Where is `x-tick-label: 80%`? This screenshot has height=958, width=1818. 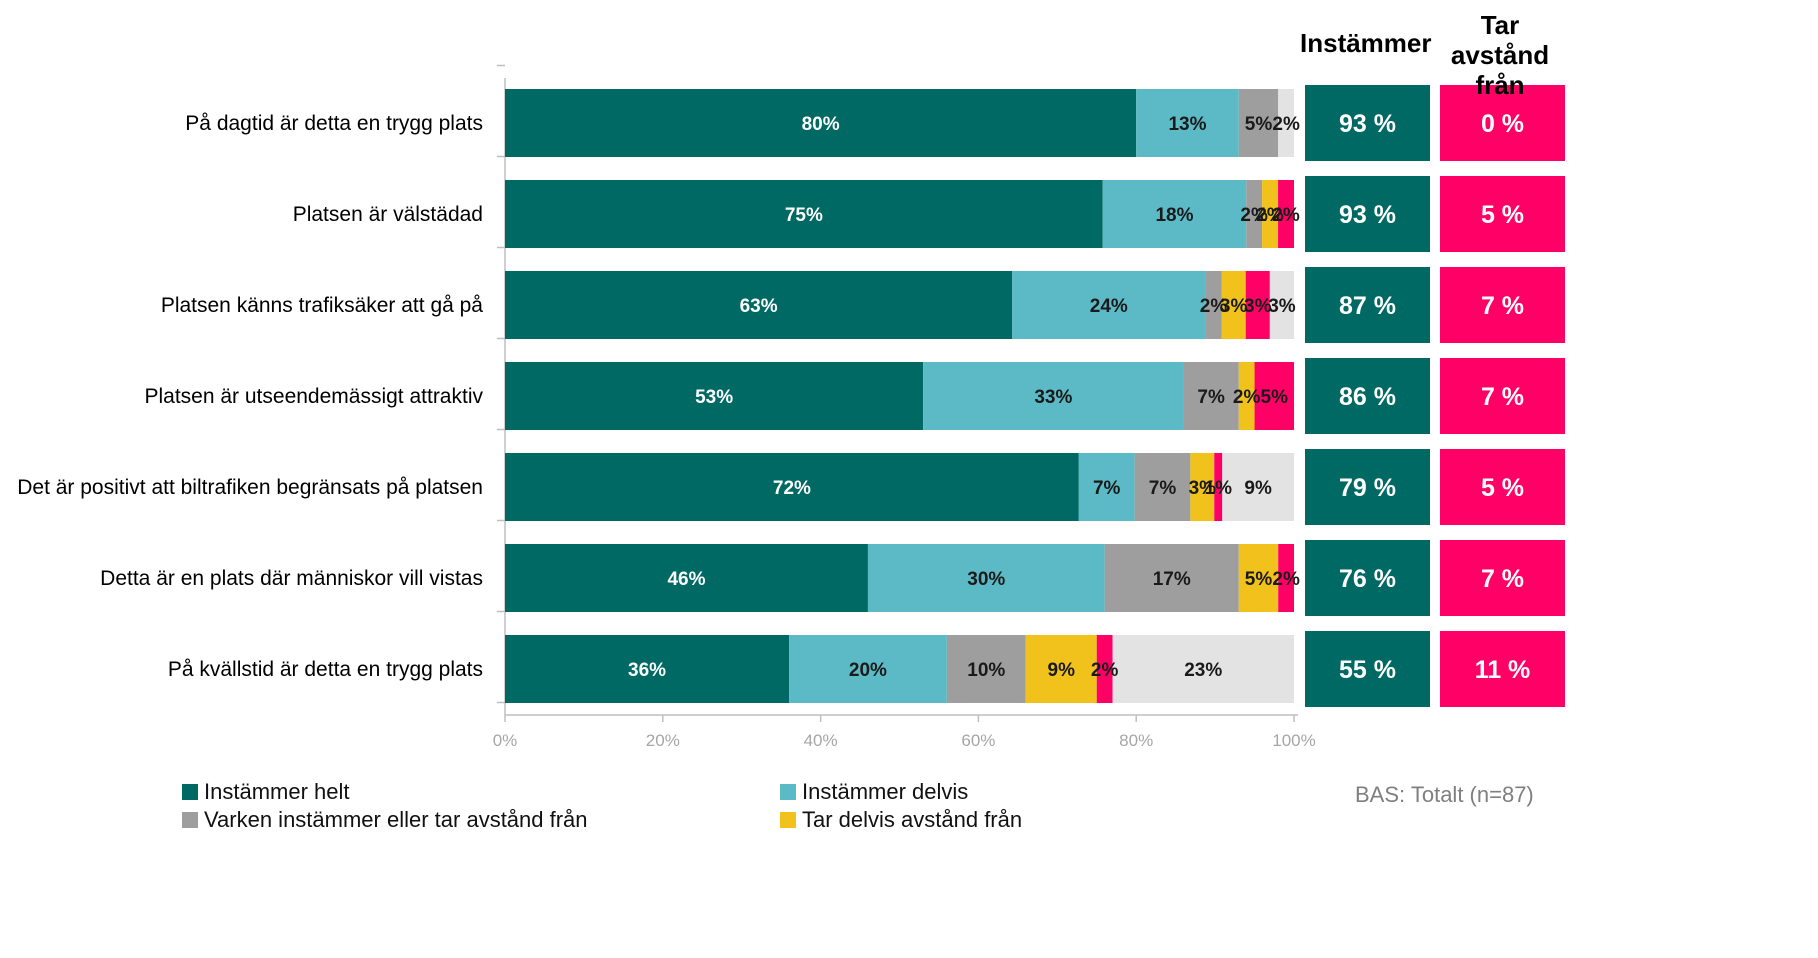 x-tick-label: 80% is located at coordinates (1136, 740).